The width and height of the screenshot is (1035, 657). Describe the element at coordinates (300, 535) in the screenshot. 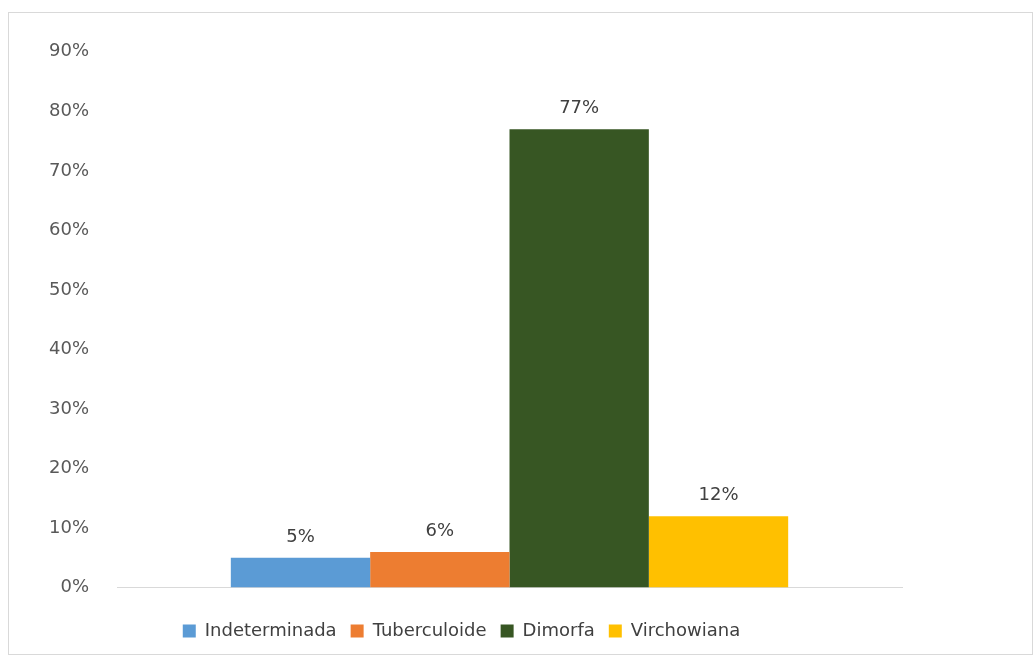

I see `data-label: 5%` at that location.